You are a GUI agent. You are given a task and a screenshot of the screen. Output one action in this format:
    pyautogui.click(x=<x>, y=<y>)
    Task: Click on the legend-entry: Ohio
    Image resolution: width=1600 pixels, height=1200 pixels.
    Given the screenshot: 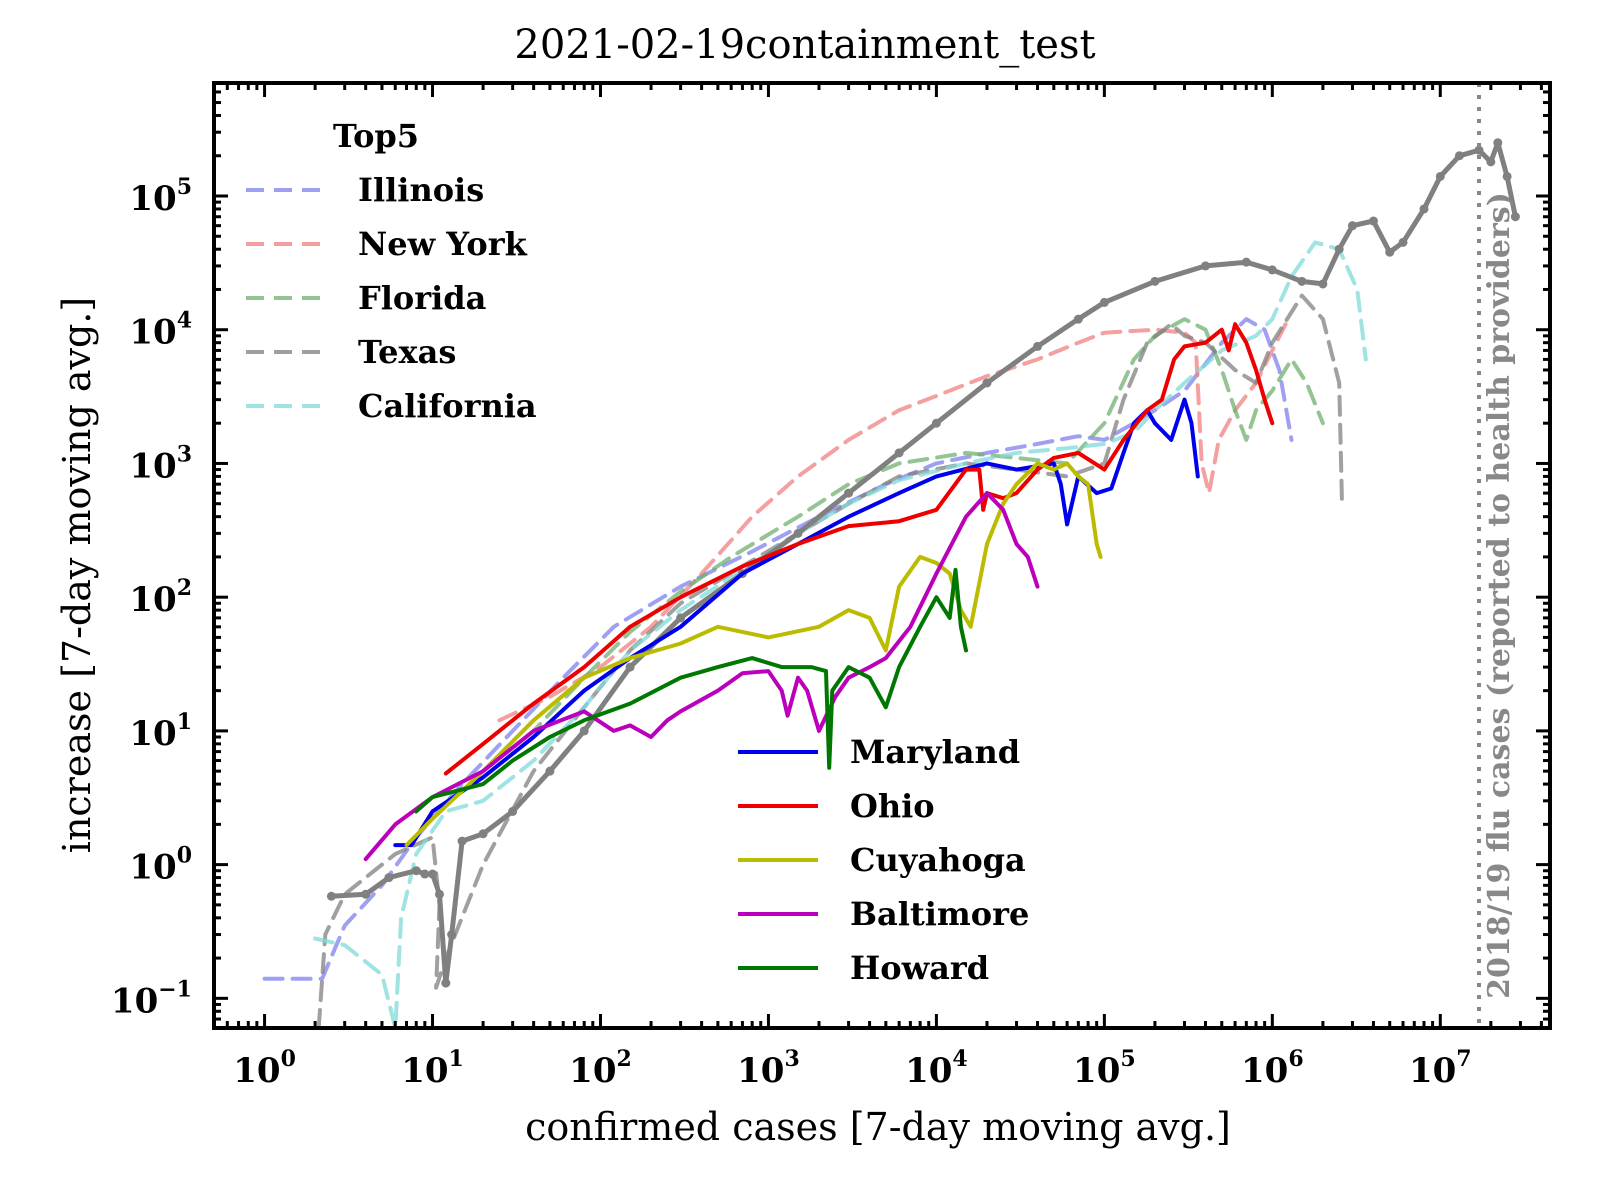 What is the action you would take?
    pyautogui.click(x=892, y=806)
    